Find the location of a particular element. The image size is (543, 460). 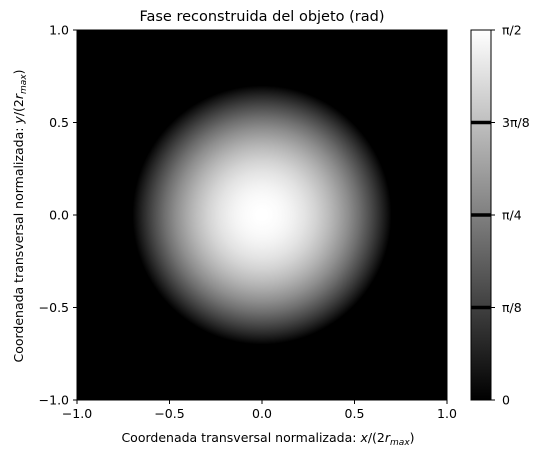

x-axis-label-rest: /(2 is located at coordinates (376, 437).